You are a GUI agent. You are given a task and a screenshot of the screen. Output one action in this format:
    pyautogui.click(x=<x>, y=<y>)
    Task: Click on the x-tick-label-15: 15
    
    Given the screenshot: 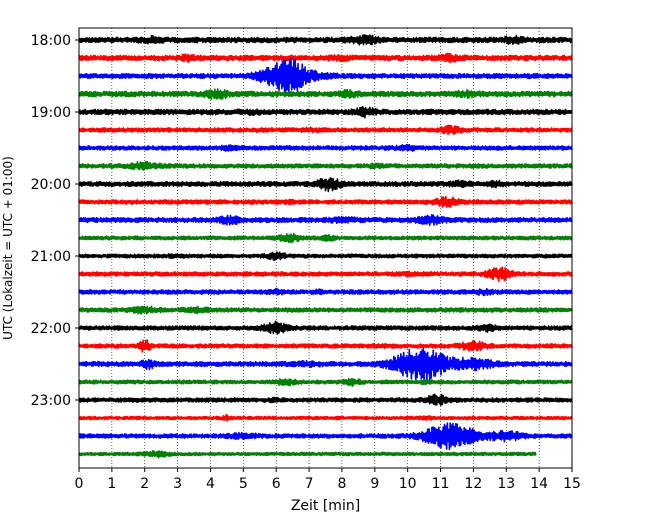 What is the action you would take?
    pyautogui.click(x=572, y=484)
    